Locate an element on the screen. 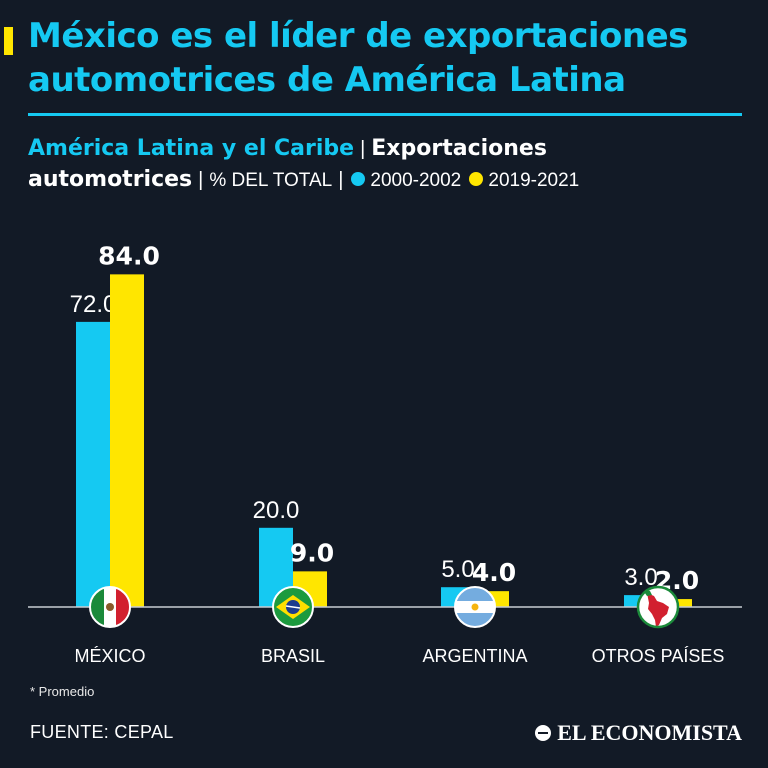  brand-name: EL ECONOMISTA is located at coordinates (649, 732).